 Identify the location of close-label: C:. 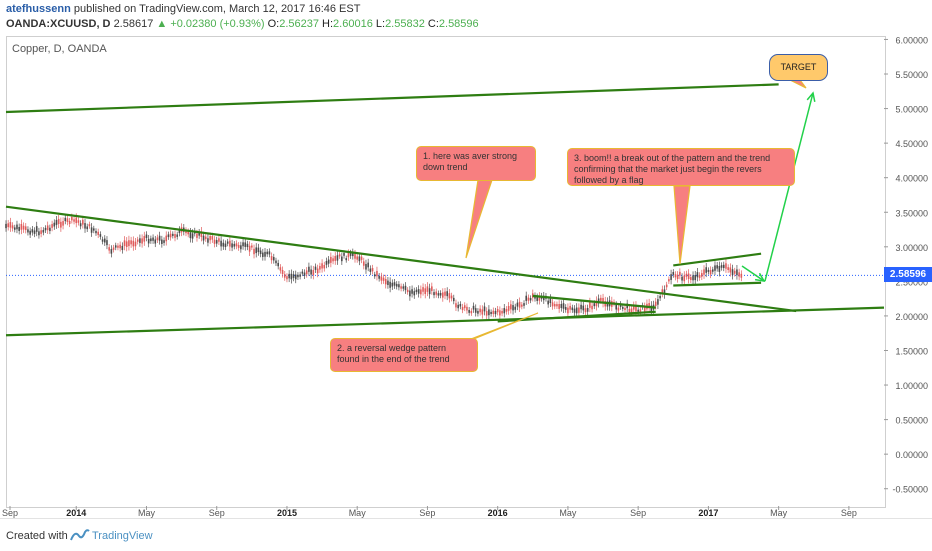
(433, 24).